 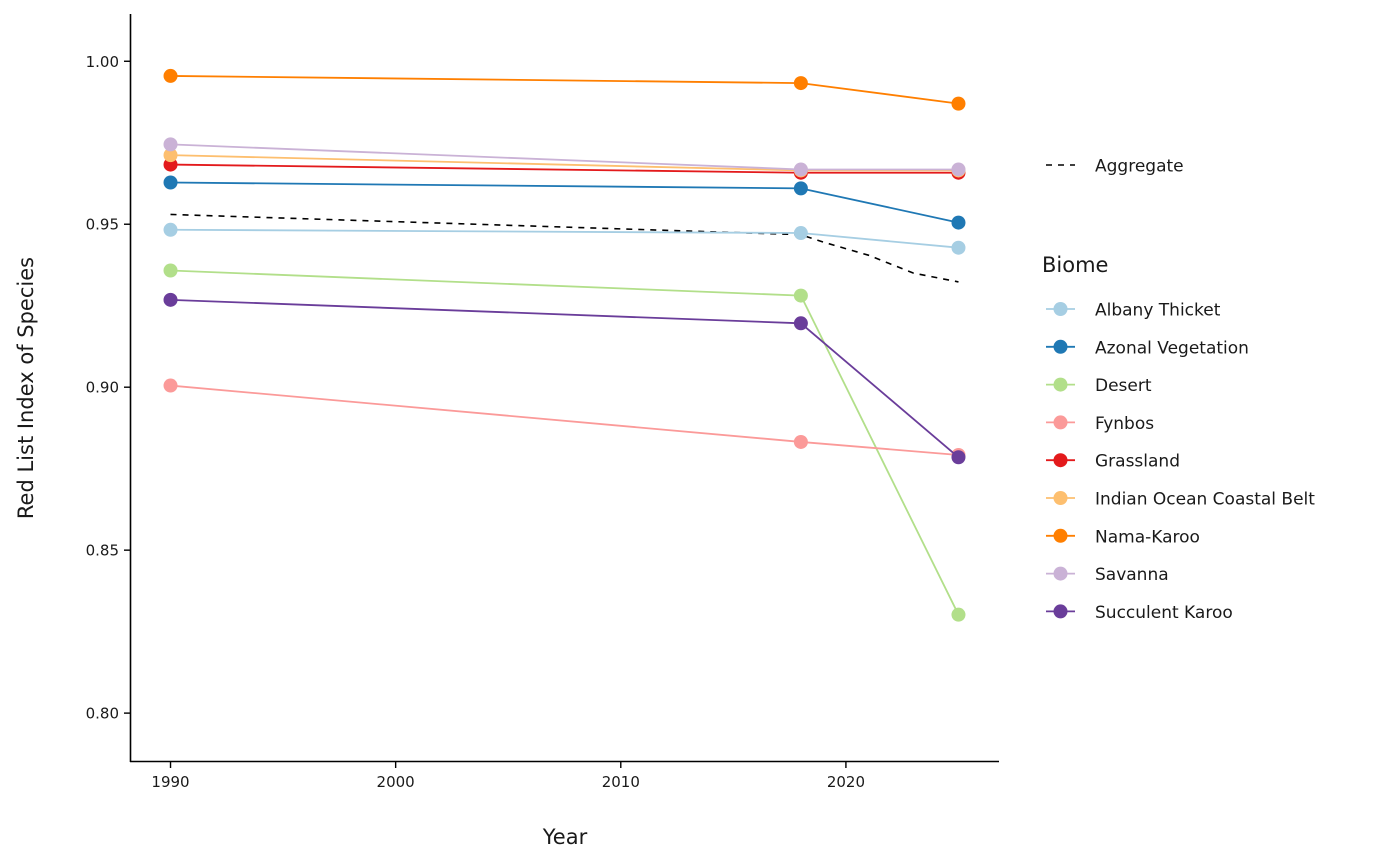 What do you see at coordinates (1060, 611) in the screenshot?
I see `legend-key-dot-succulent-karoo` at bounding box center [1060, 611].